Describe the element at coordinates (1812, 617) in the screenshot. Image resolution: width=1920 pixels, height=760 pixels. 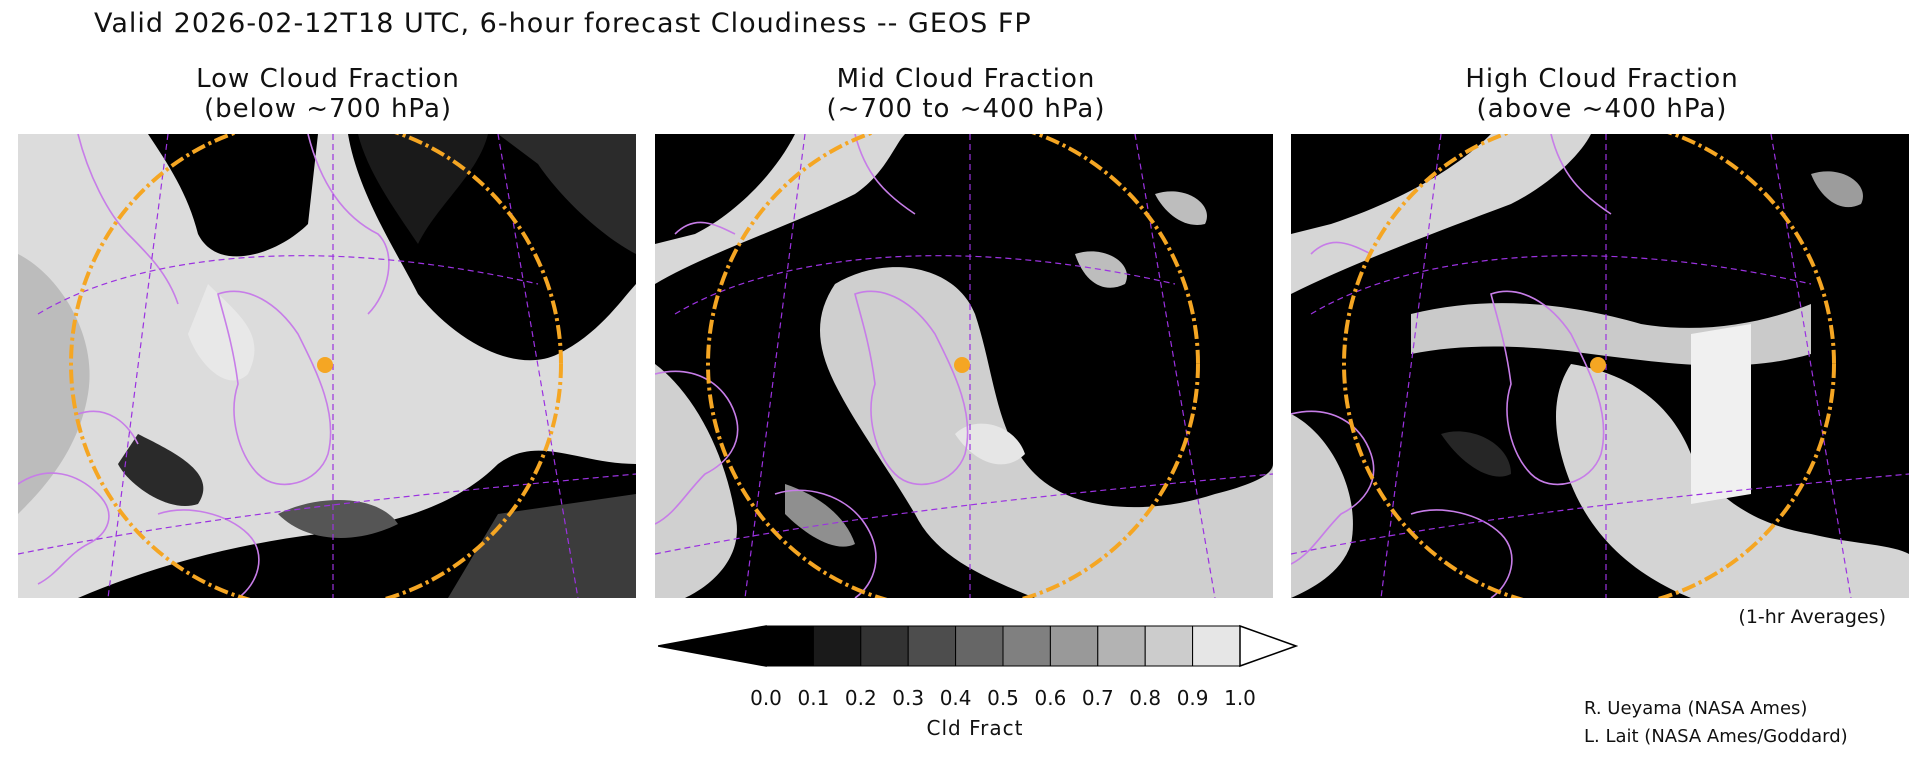
I see `averaging-note: (1-hr Averages)` at that location.